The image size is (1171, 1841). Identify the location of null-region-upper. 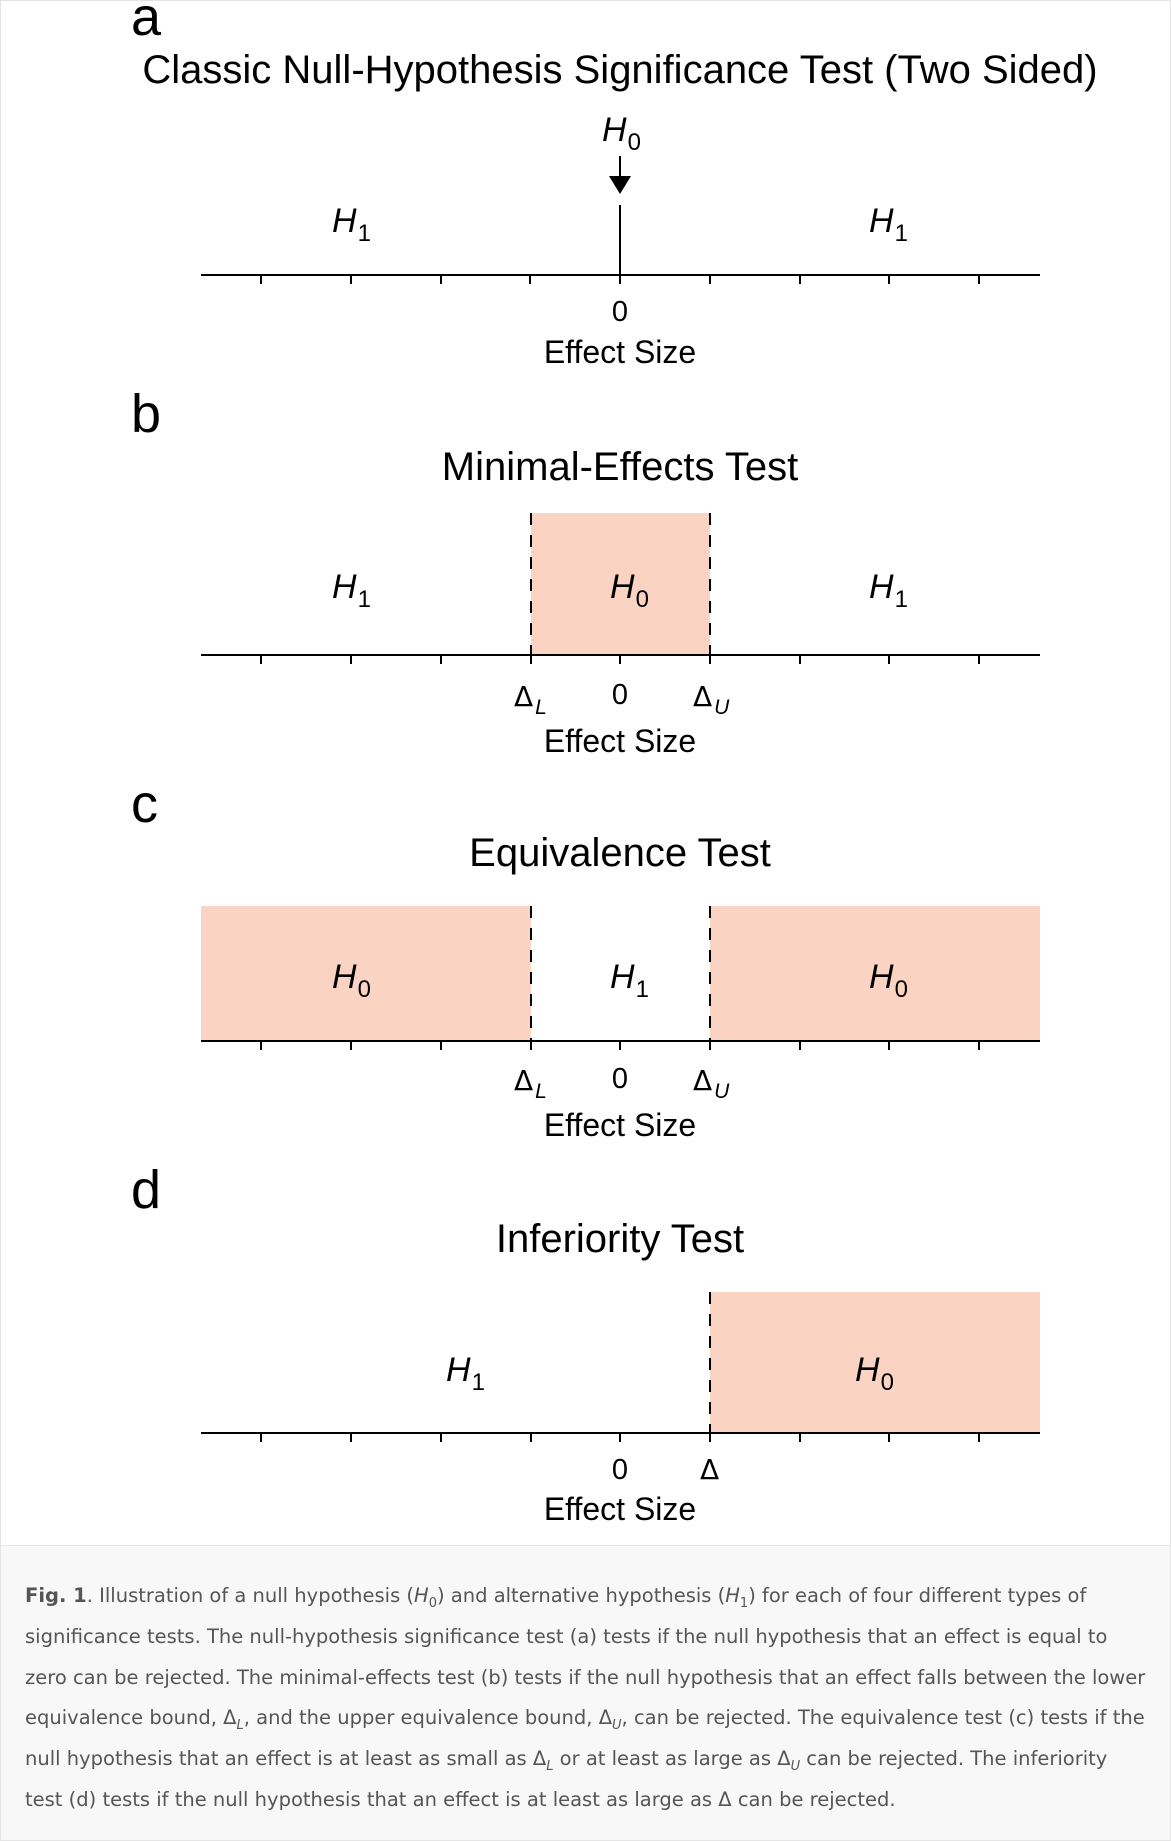
(875, 973).